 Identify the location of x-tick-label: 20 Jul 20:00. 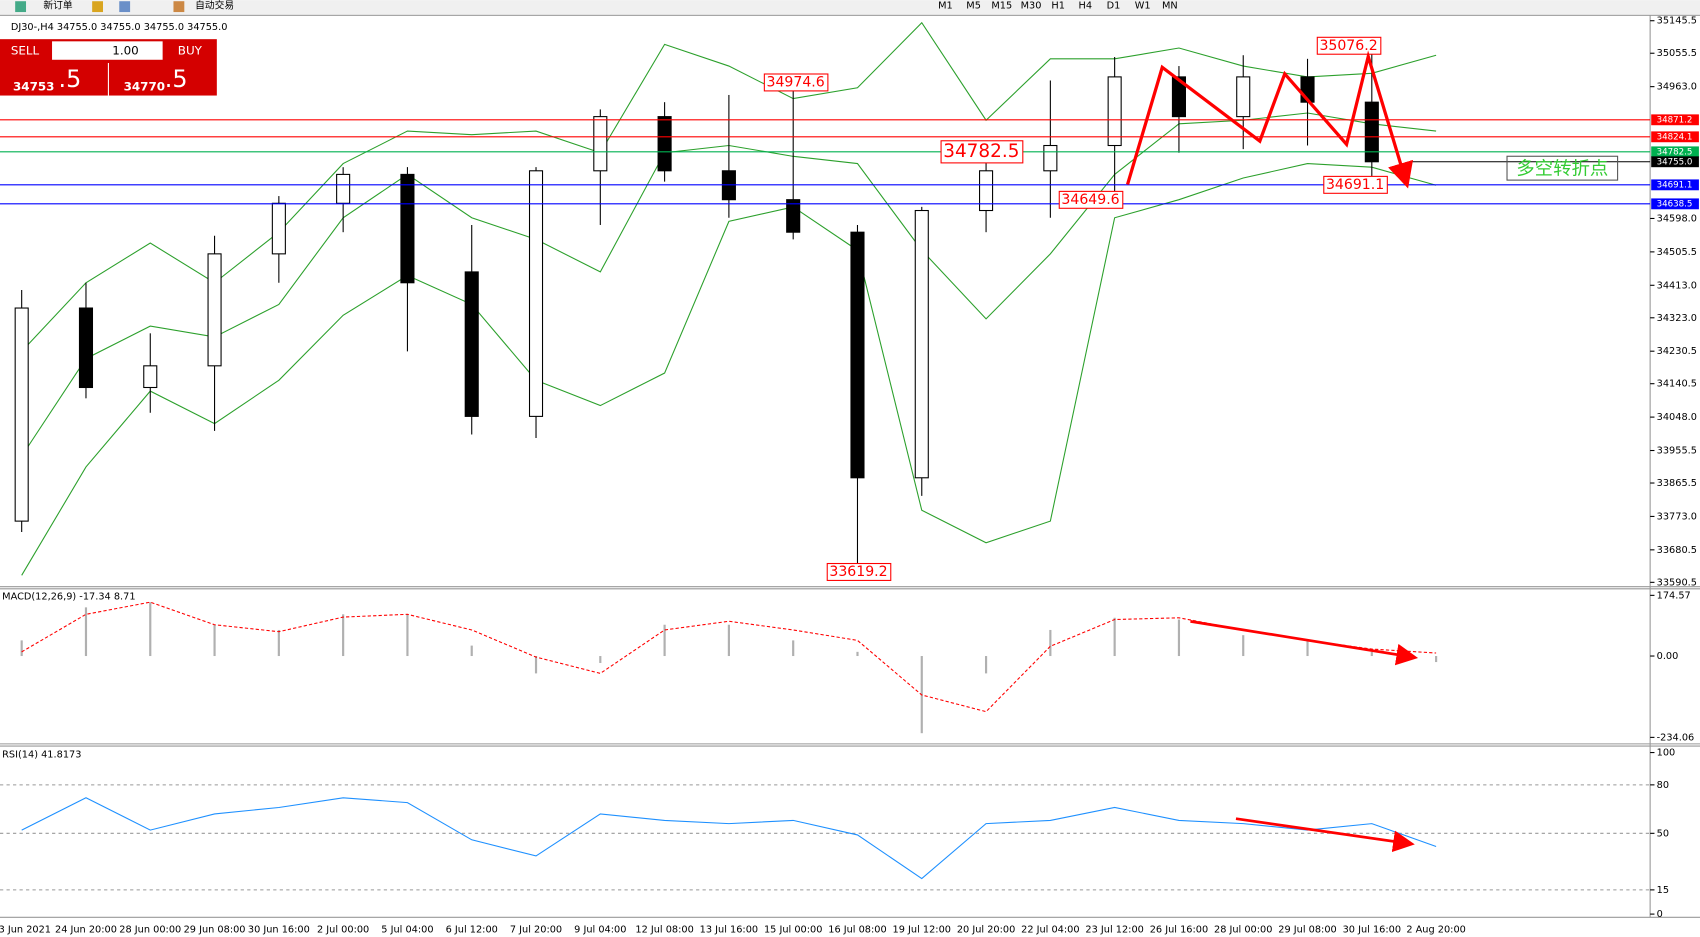
(986, 929).